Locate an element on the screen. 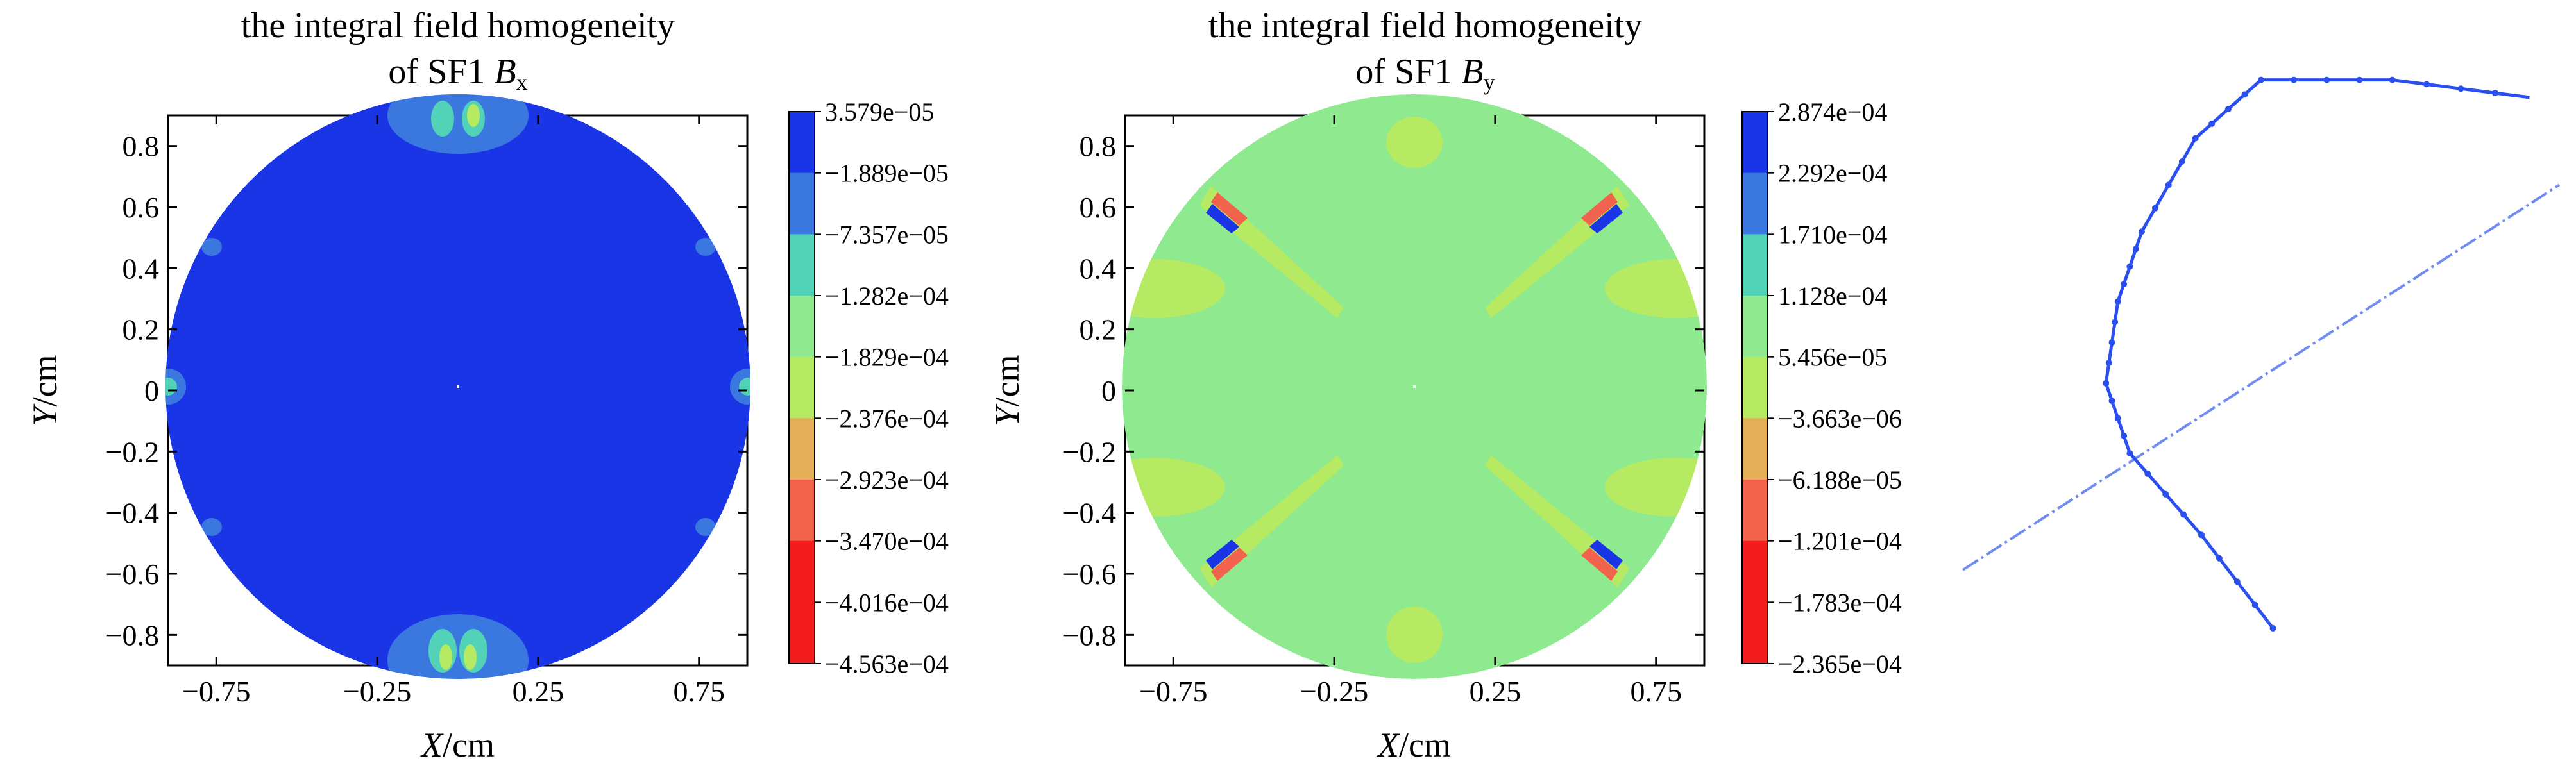 The height and width of the screenshot is (770, 2576). colorbar-label: −4.563e−04 is located at coordinates (887, 663).